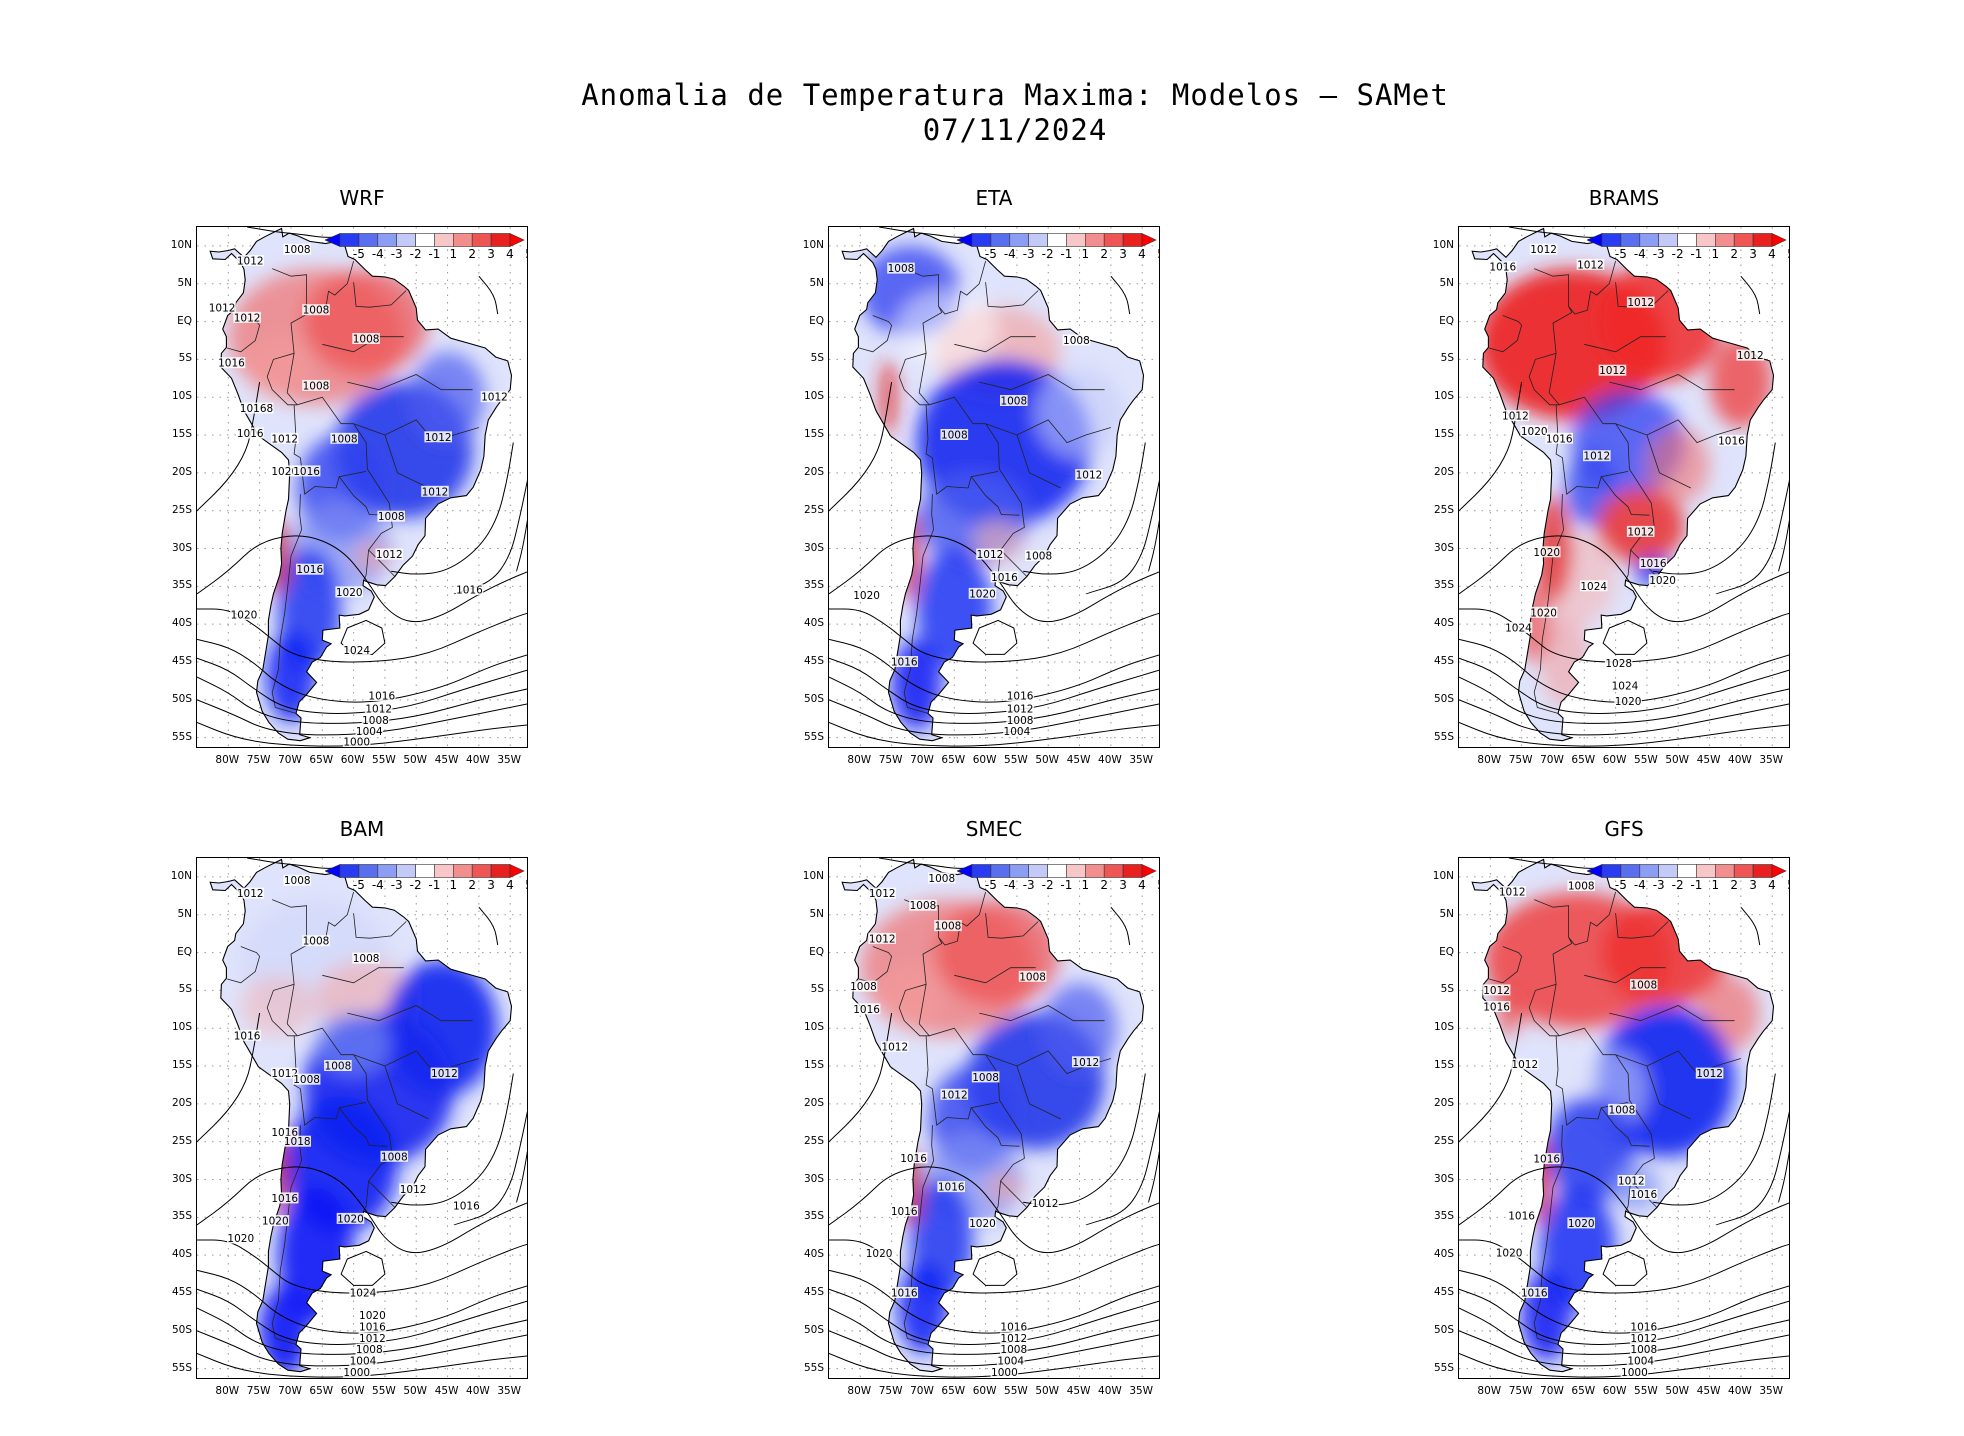 Image resolution: width=1964 pixels, height=1436 pixels. Describe the element at coordinates (415, 760) in the screenshot. I see `longitude-label: 50W` at that location.